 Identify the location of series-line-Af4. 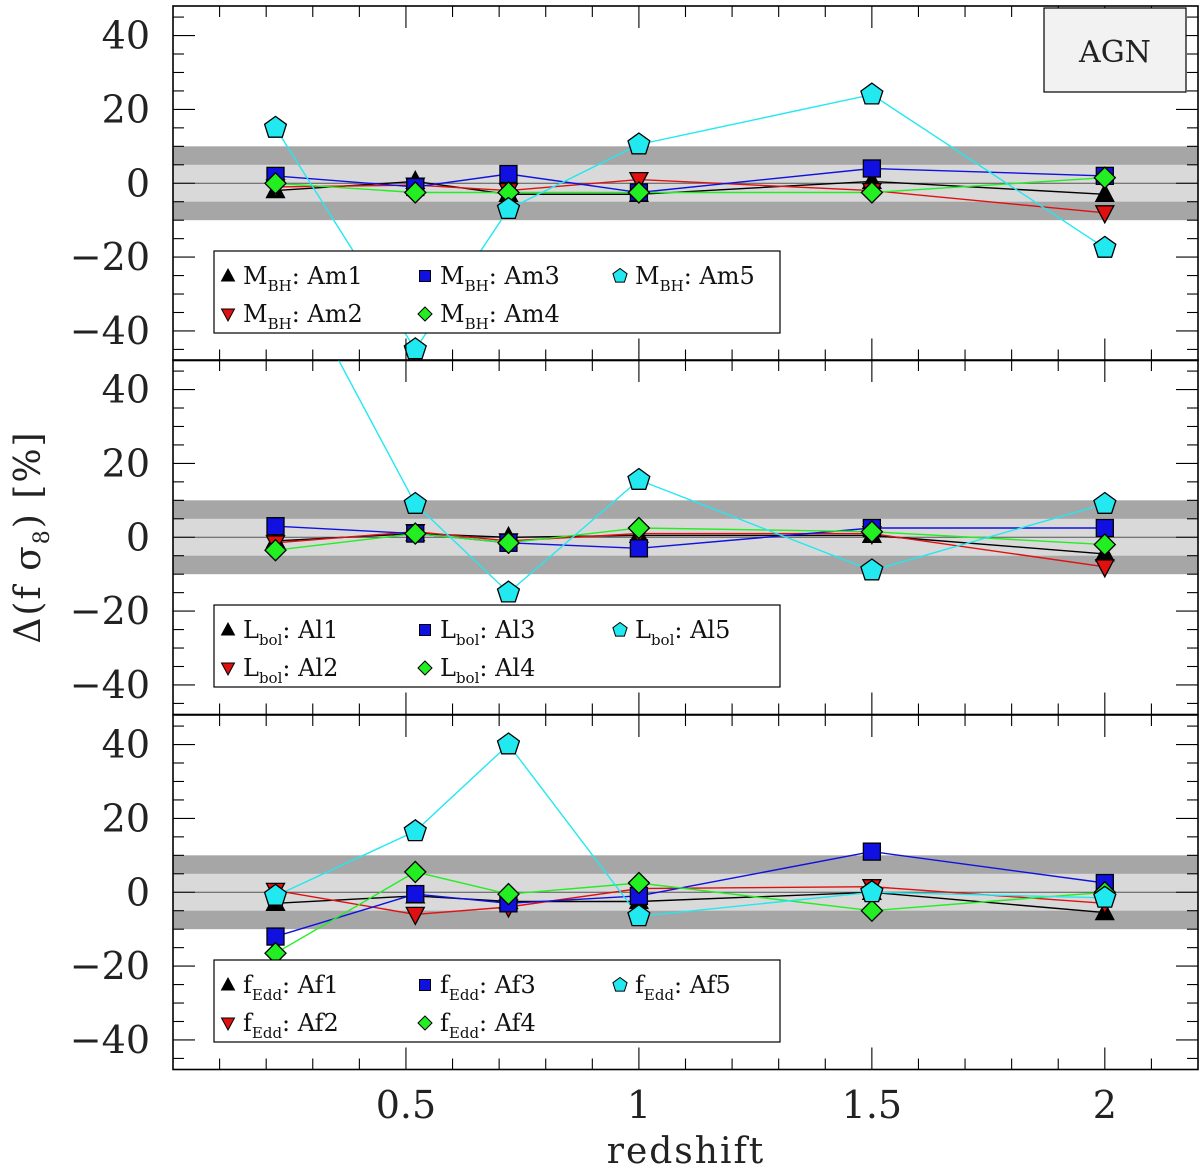
(690, 912).